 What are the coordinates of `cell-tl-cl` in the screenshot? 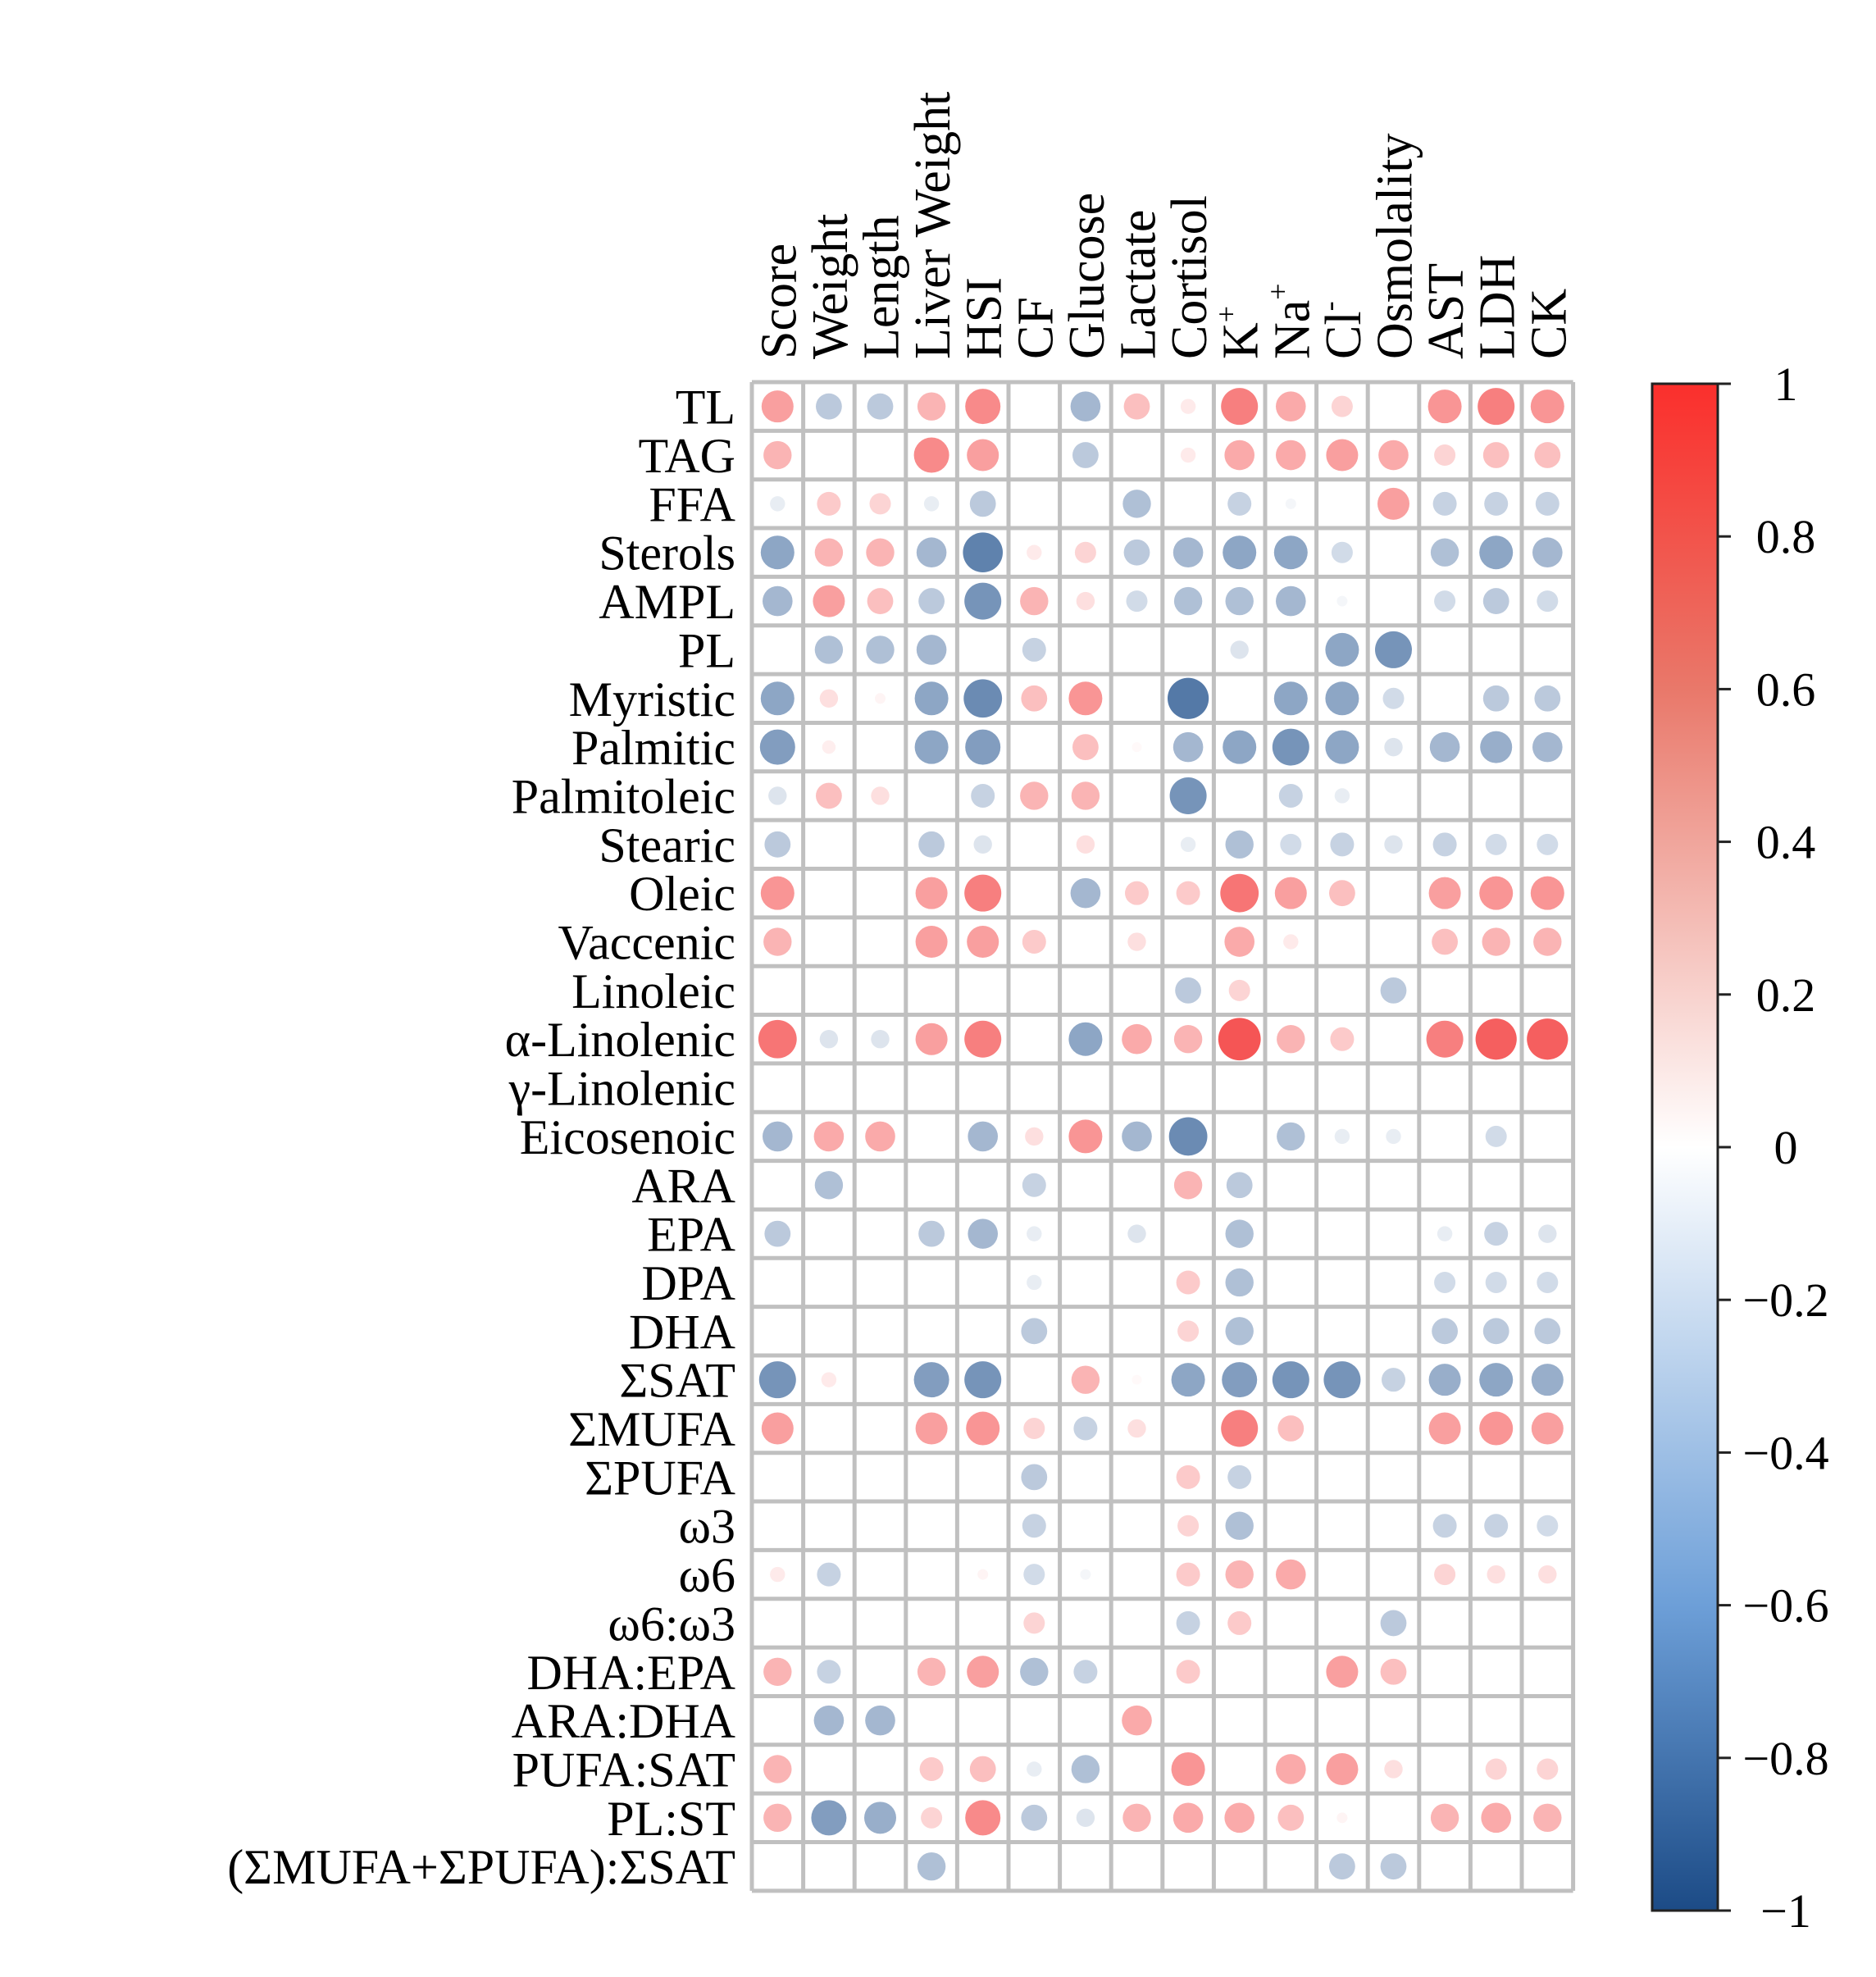 It's located at (1342, 406).